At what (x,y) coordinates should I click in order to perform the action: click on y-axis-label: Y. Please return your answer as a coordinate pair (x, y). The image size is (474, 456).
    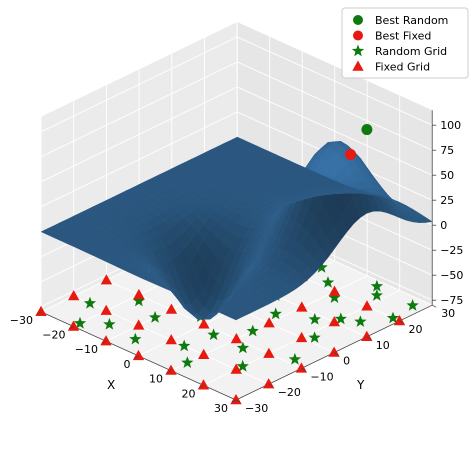
    Looking at the image, I should click on (360, 385).